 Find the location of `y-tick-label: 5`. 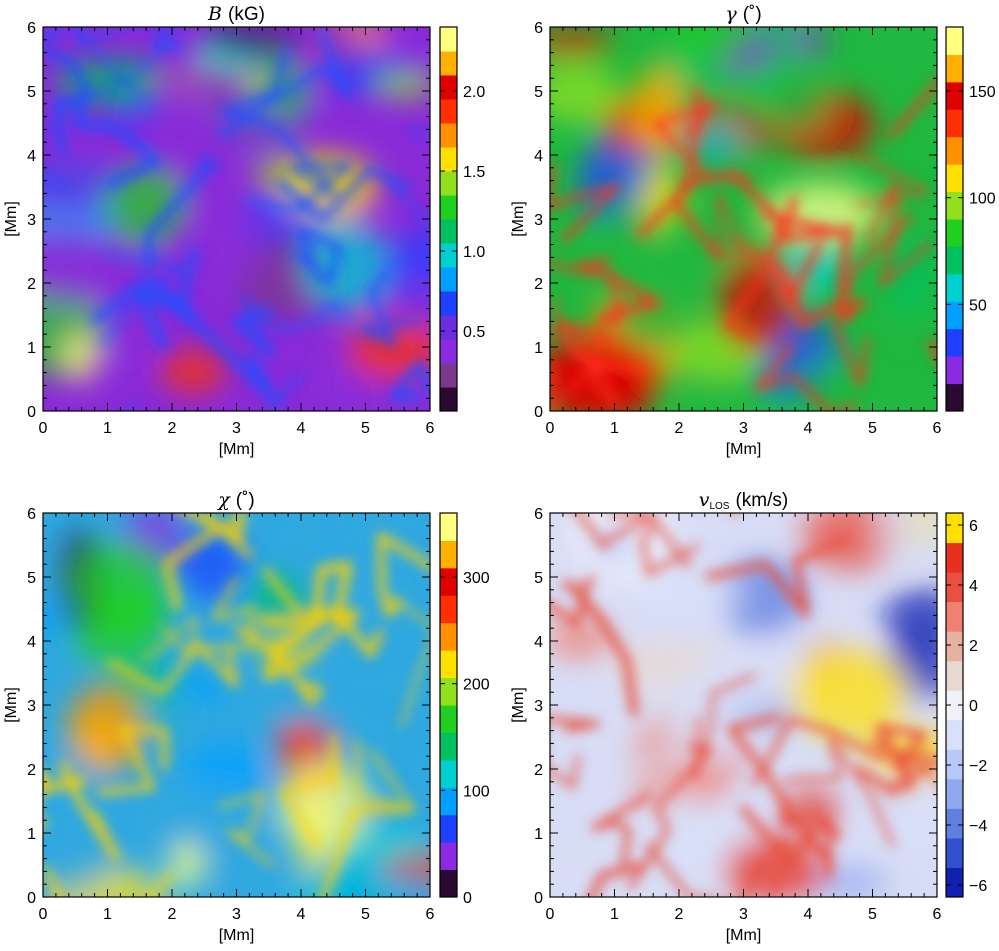

y-tick-label: 5 is located at coordinates (31, 578).